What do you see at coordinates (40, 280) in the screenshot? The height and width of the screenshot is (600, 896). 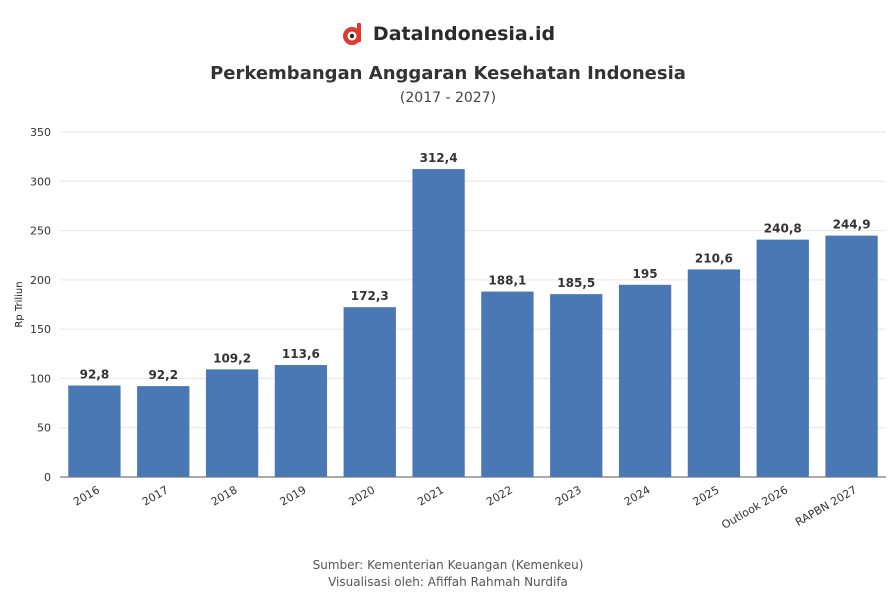 I see `y-tick-label: 200` at bounding box center [40, 280].